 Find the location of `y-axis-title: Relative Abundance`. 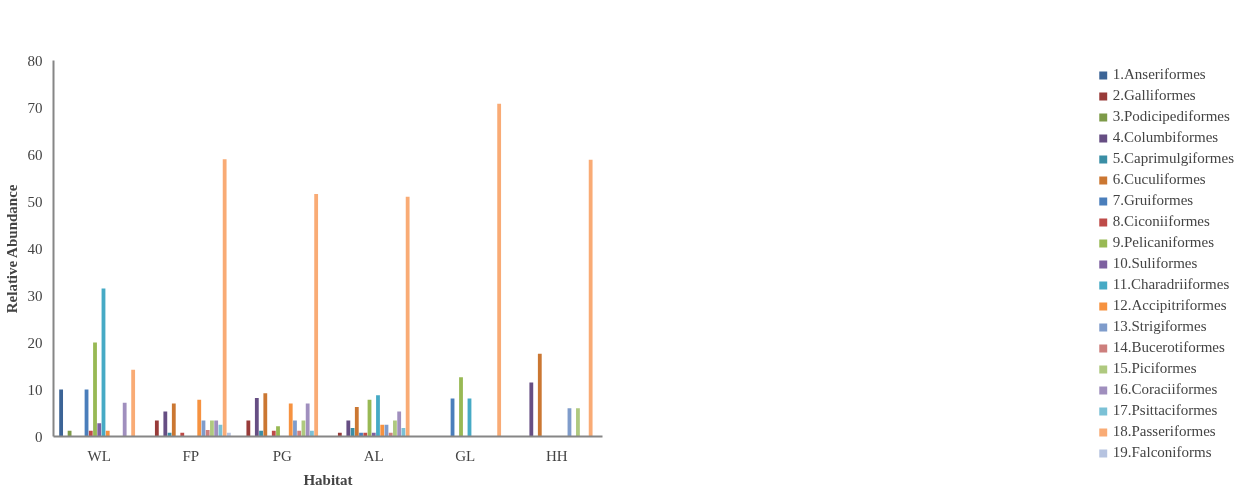

y-axis-title: Relative Abundance is located at coordinates (11, 249).